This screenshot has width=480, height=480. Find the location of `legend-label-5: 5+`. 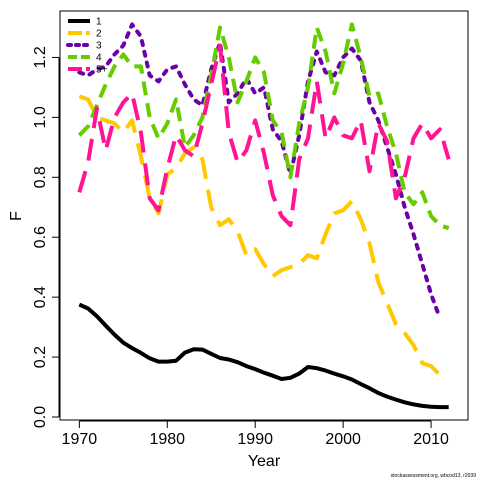

legend-label-5: 5+ is located at coordinates (102, 70).